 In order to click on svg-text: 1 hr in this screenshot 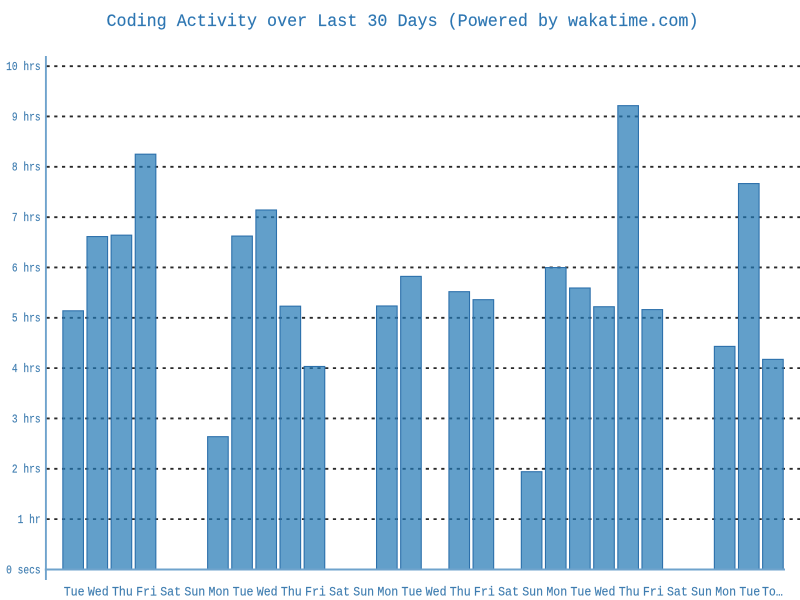, I will do `click(29, 520)`.